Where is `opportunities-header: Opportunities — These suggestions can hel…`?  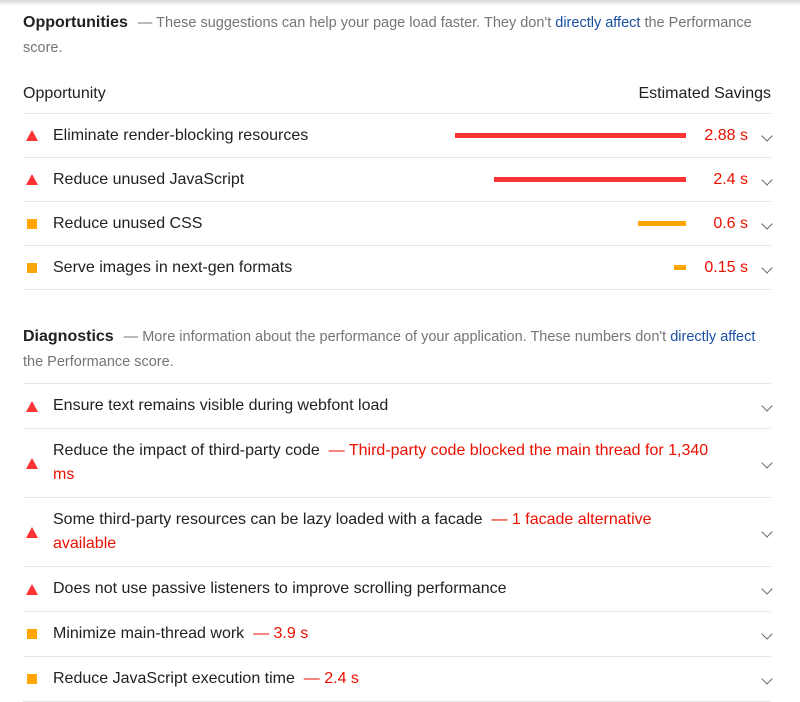
opportunities-header: Opportunities — These suggestions can hel… is located at coordinates (397, 35).